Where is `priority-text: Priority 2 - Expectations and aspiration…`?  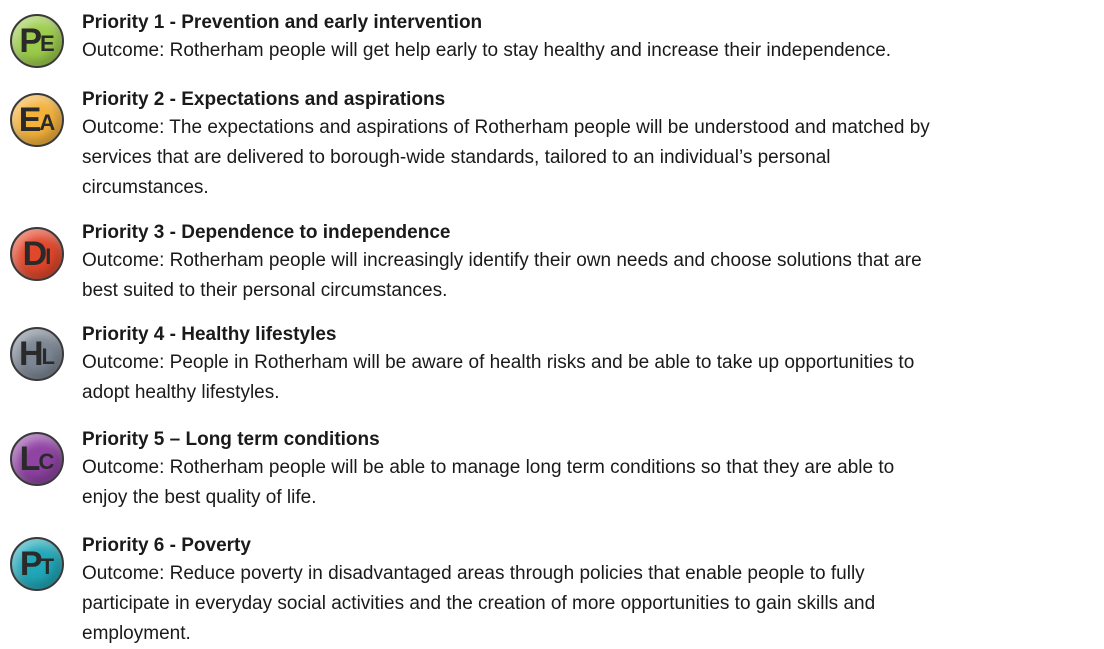
priority-text: Priority 2 - Expectations and aspiration… is located at coordinates (506, 145).